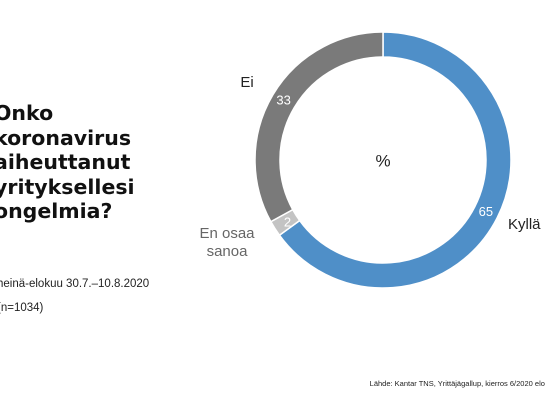 Image resolution: width=545 pixels, height=412 pixels. What do you see at coordinates (382, 160) in the screenshot?
I see `center-percent-label: %` at bounding box center [382, 160].